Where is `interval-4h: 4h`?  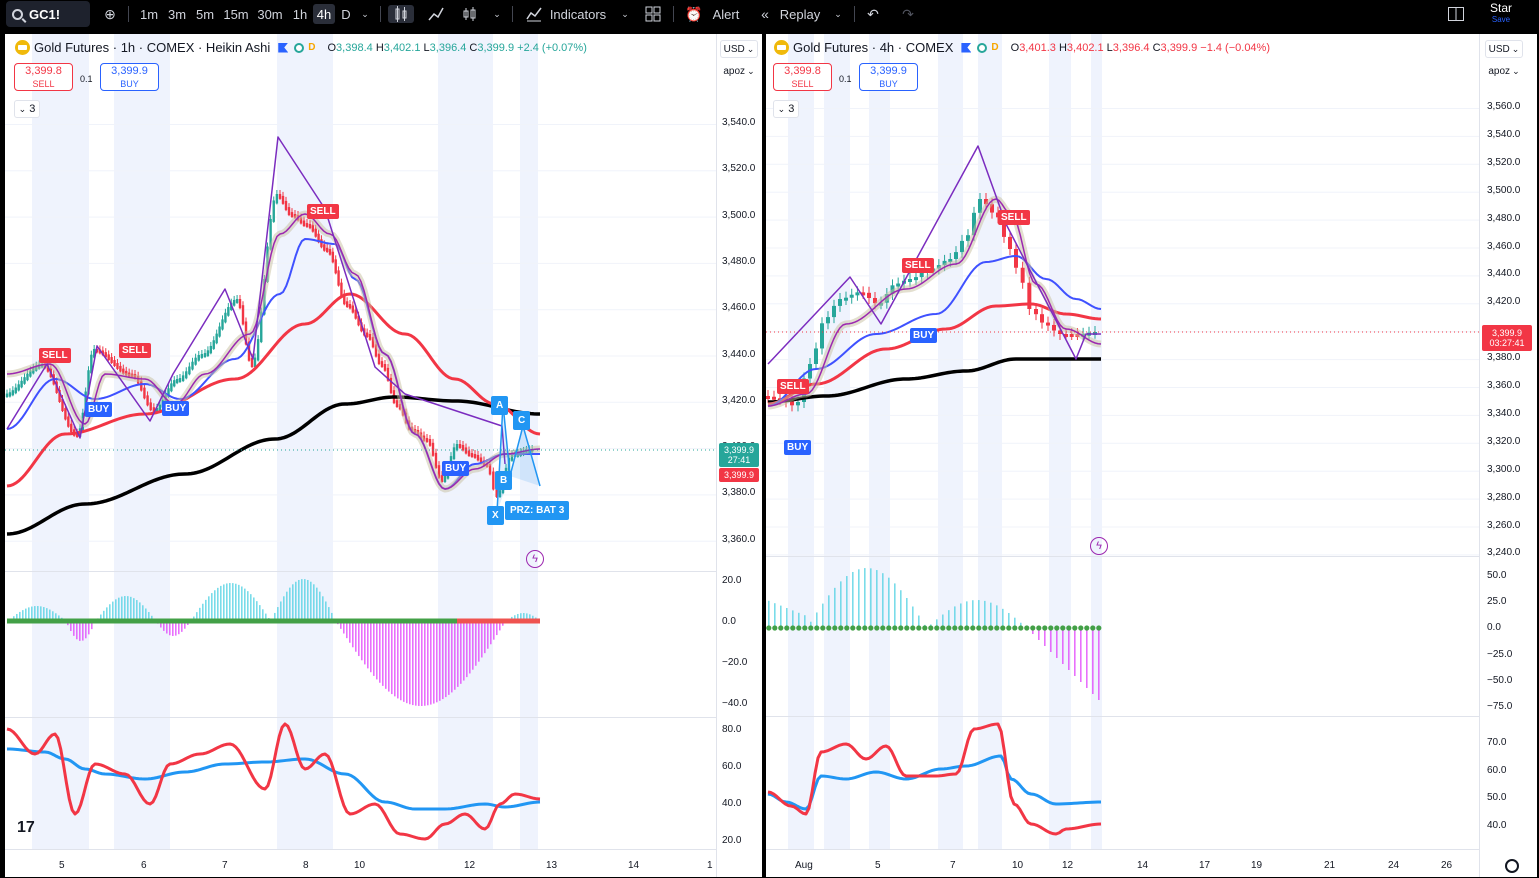
interval-4h: 4h is located at coordinates (324, 14).